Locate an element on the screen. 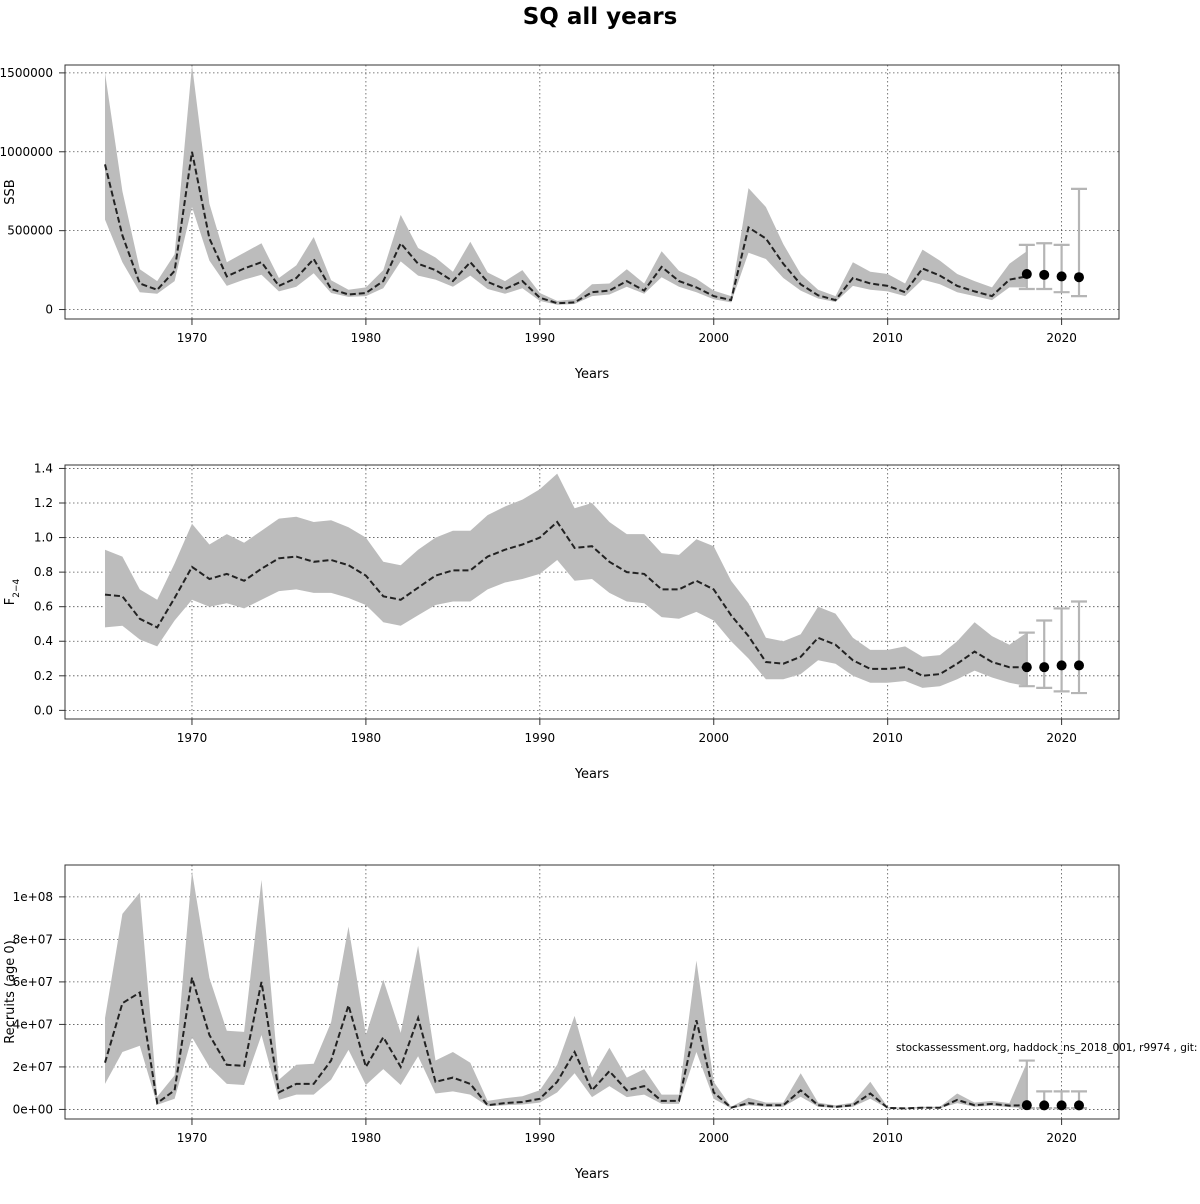 This screenshot has height=1204, width=1200. ssb-y-axis-label: SSB is located at coordinates (10, 191).